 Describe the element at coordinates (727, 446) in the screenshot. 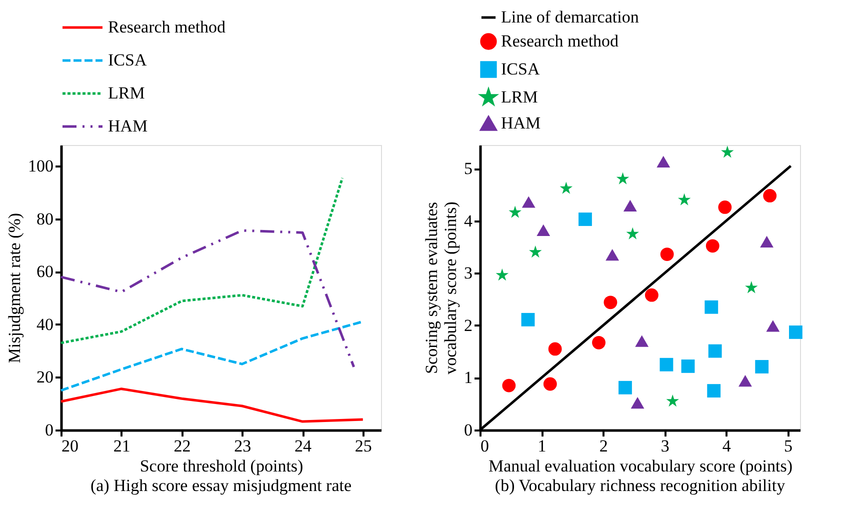

I see `x-tick-label: 4` at that location.